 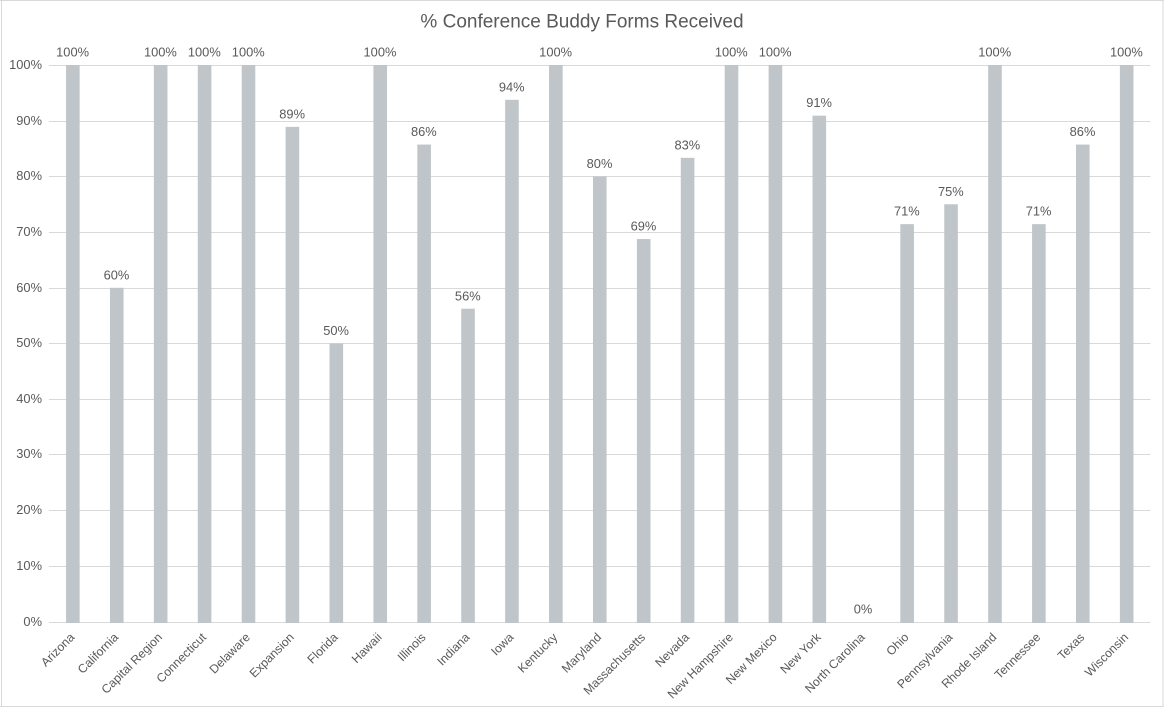 I want to click on svg-text: 56%, so click(x=468, y=295).